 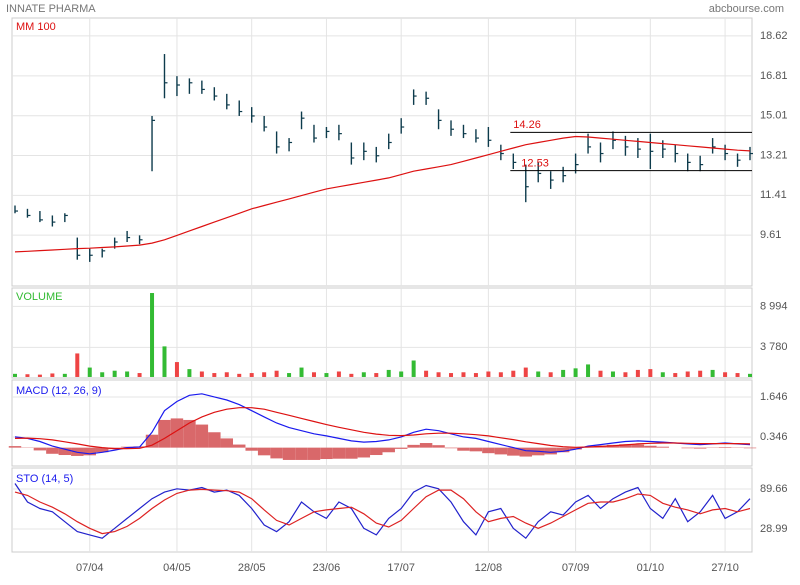 What do you see at coordinates (59, 391) in the screenshot?
I see `panel-title: MACD (12, 26, 9)` at bounding box center [59, 391].